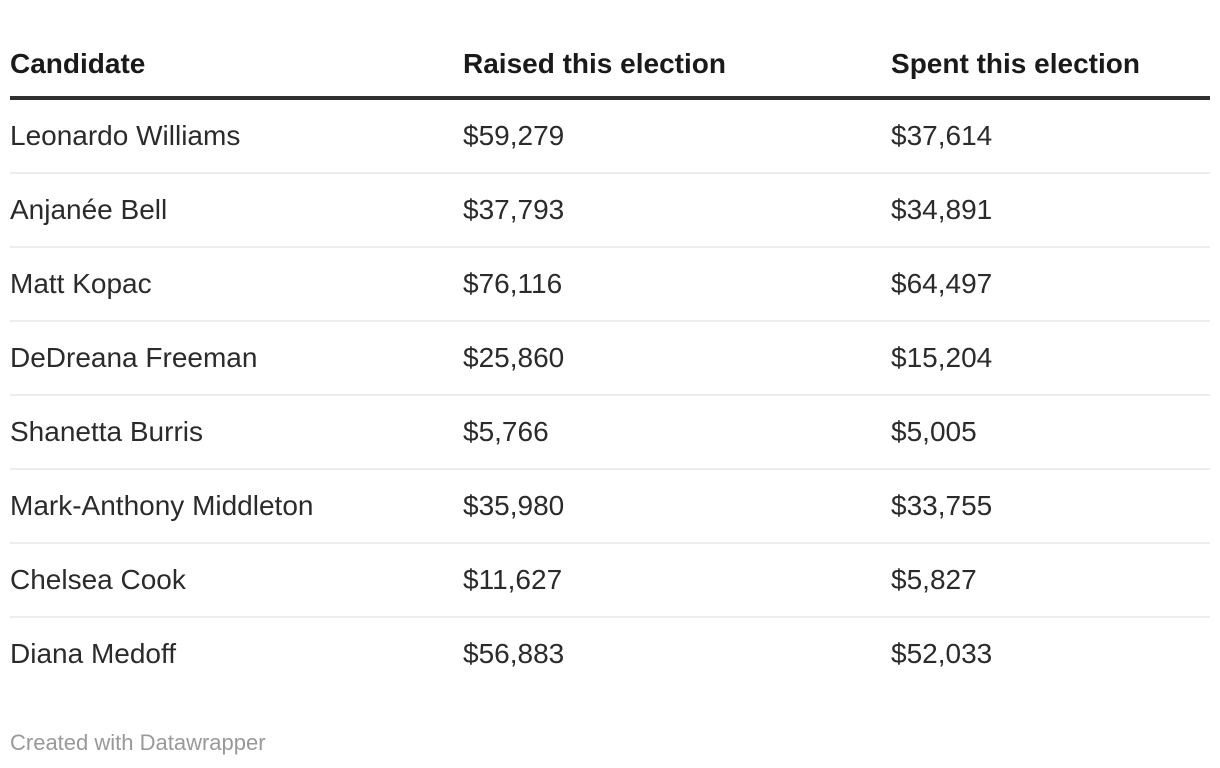  Describe the element at coordinates (236, 357) in the screenshot. I see `candidate-name: DeDreana Freeman` at that location.